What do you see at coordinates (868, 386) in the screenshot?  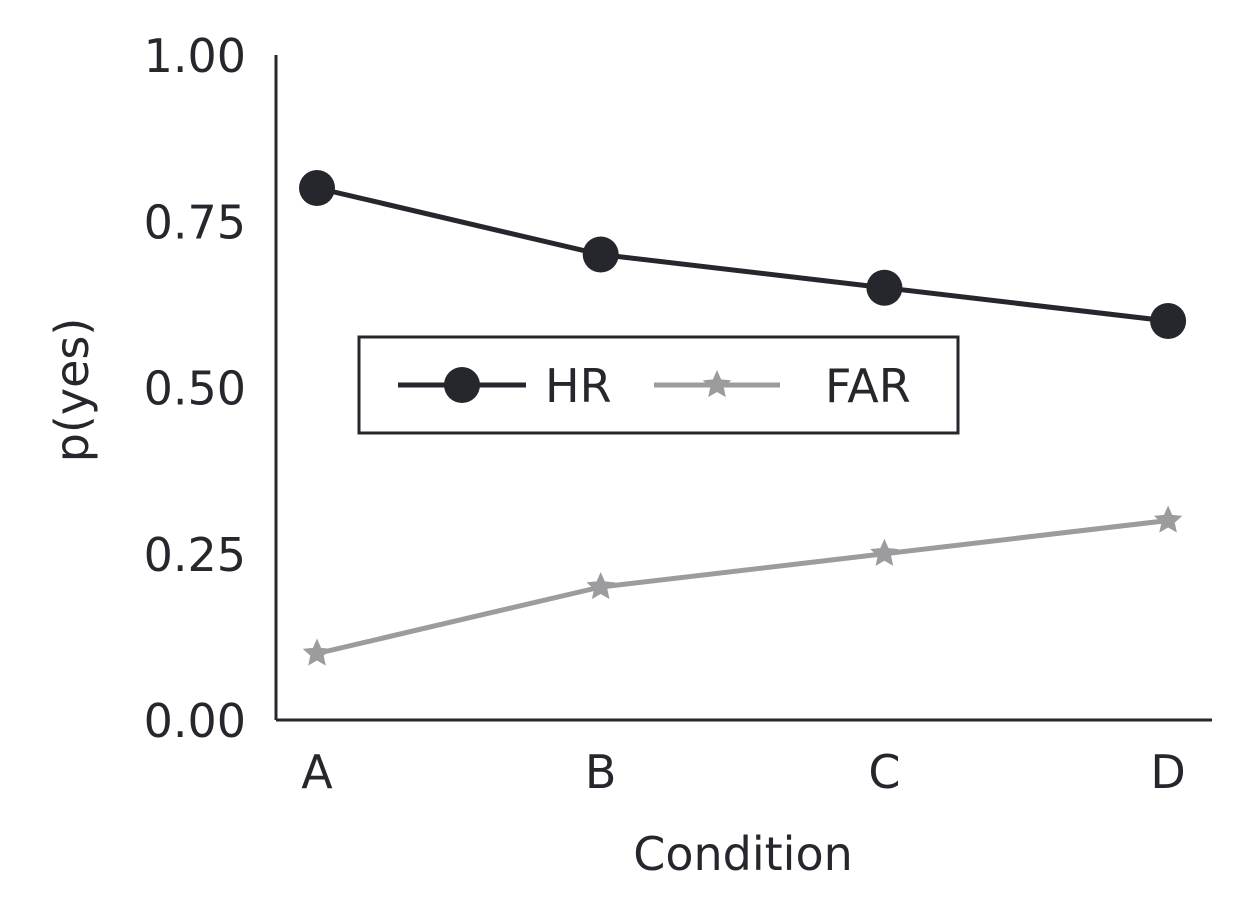 I see `legend-far-label: FAR` at bounding box center [868, 386].